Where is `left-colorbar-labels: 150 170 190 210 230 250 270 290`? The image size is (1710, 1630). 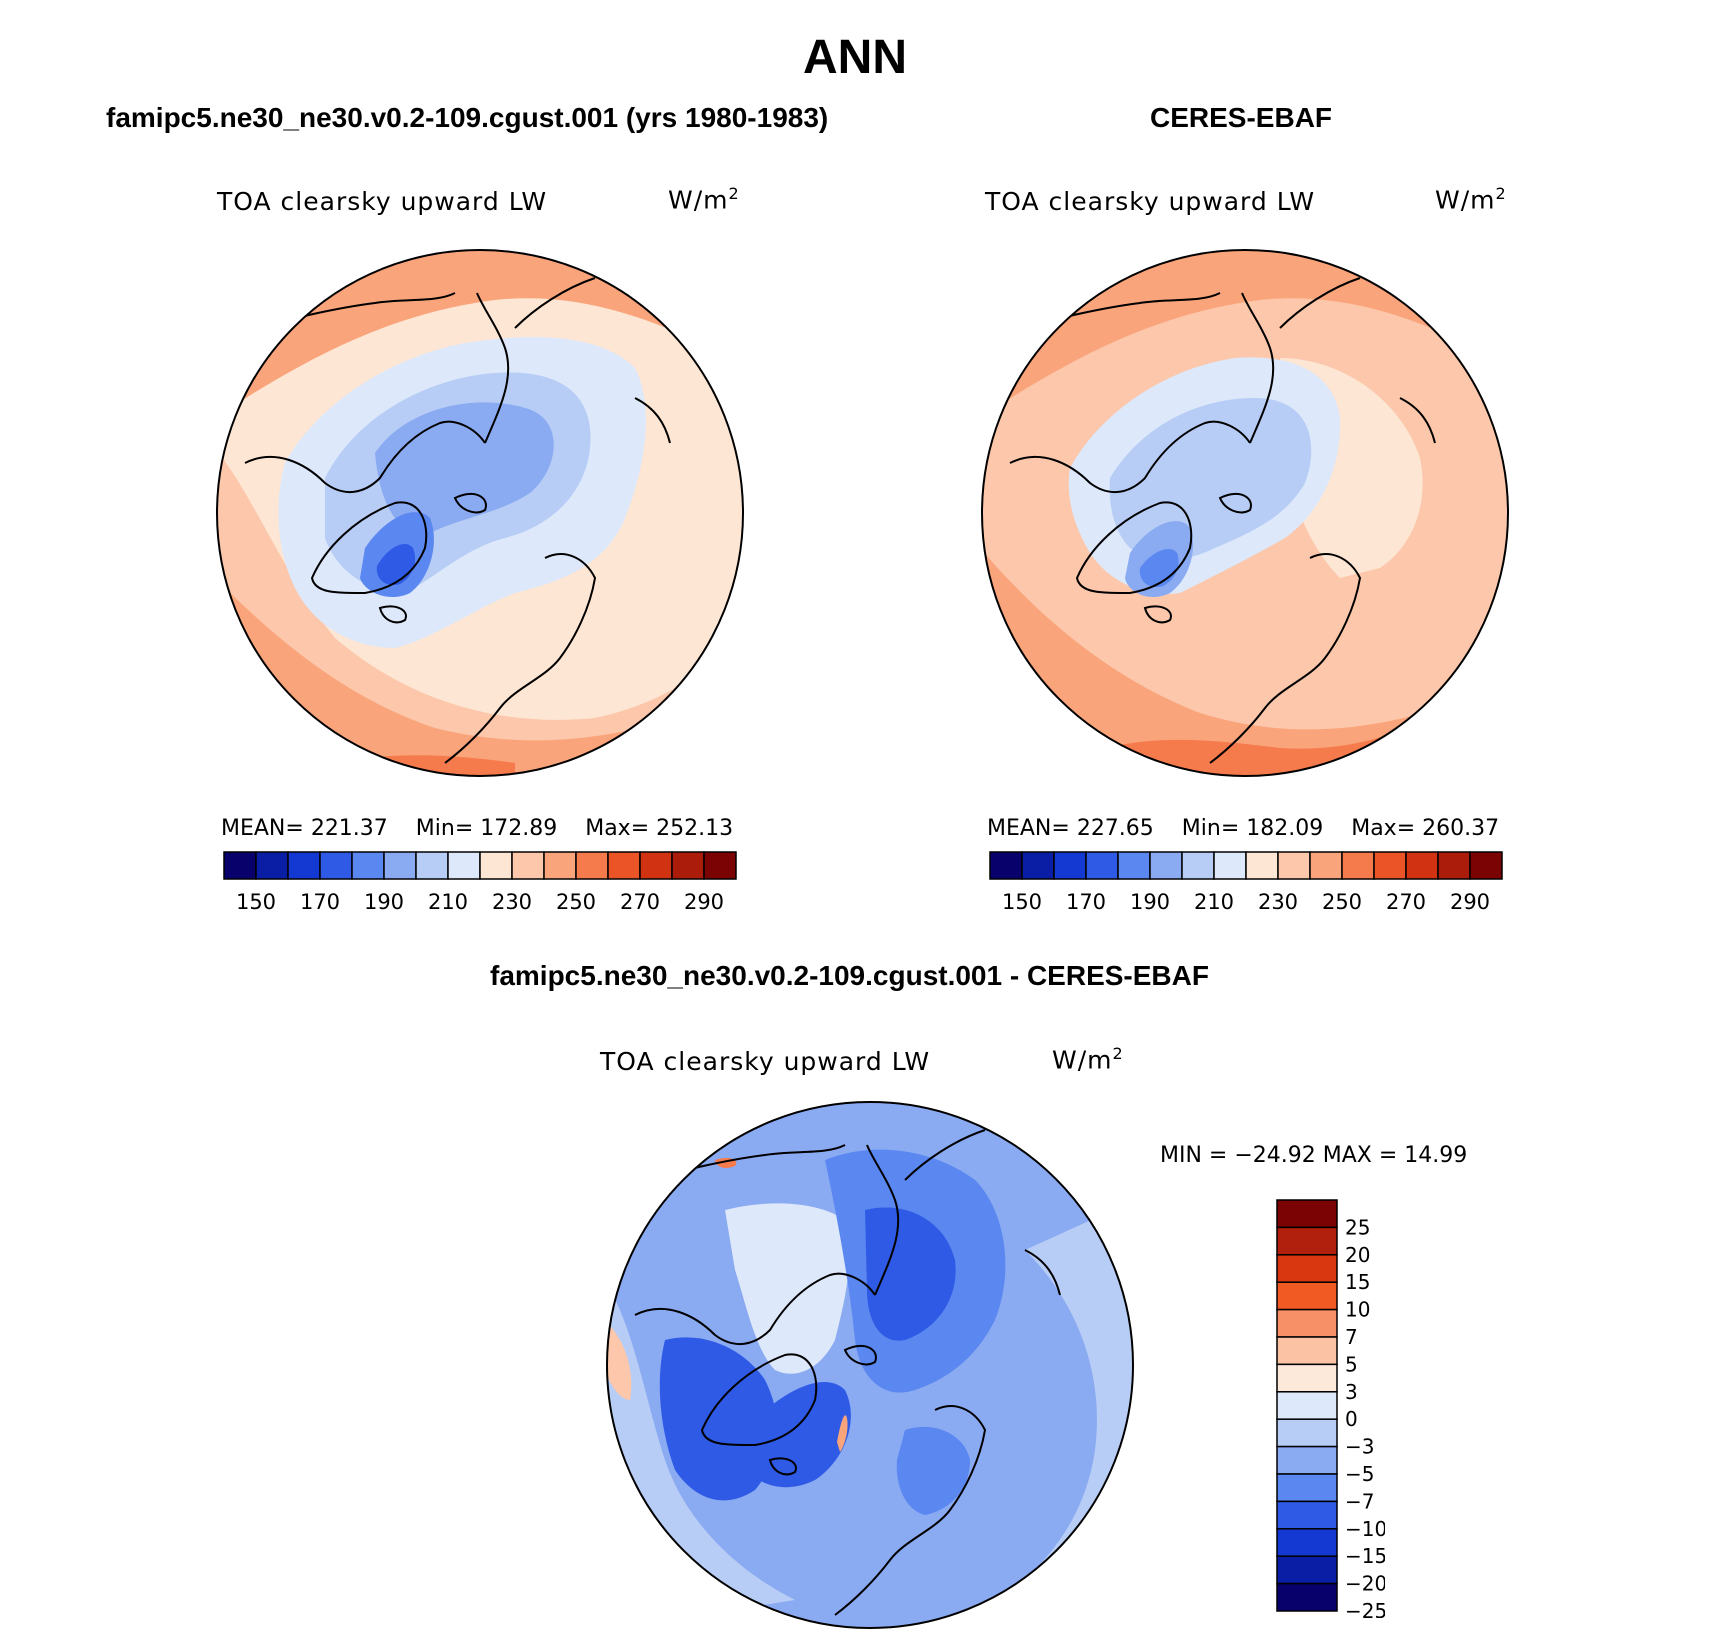
left-colorbar-labels: 150 170 190 210 230 250 270 290 is located at coordinates (480, 902).